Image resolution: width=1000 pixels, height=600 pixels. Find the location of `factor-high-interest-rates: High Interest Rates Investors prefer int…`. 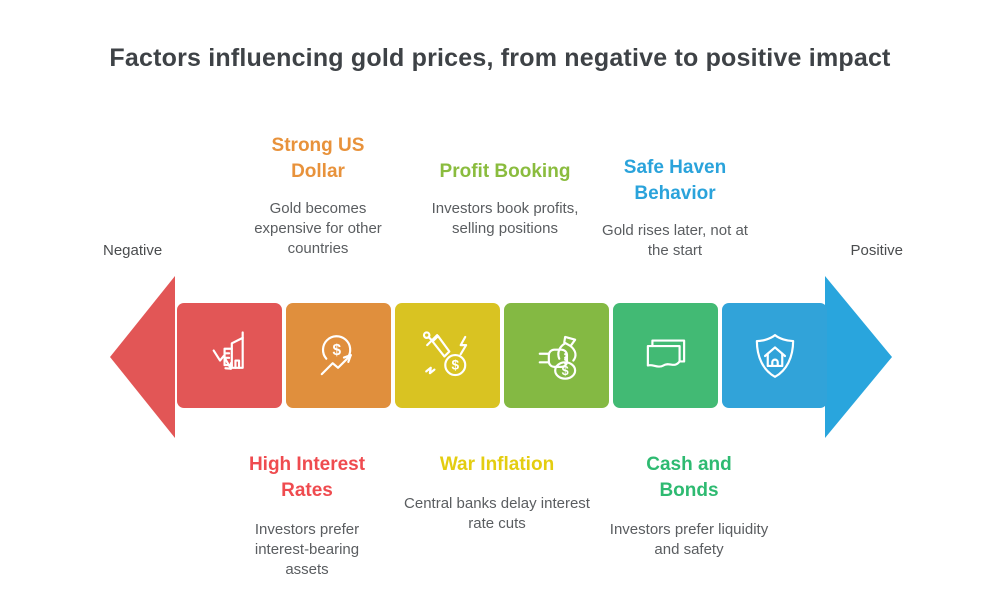

factor-high-interest-rates: High Interest Rates Investors prefer int… is located at coordinates (307, 516).